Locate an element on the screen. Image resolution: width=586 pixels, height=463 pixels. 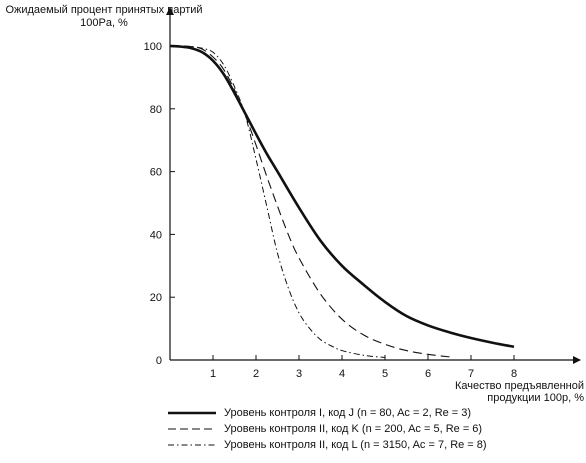
x-tick-label: 4 is located at coordinates (342, 374).